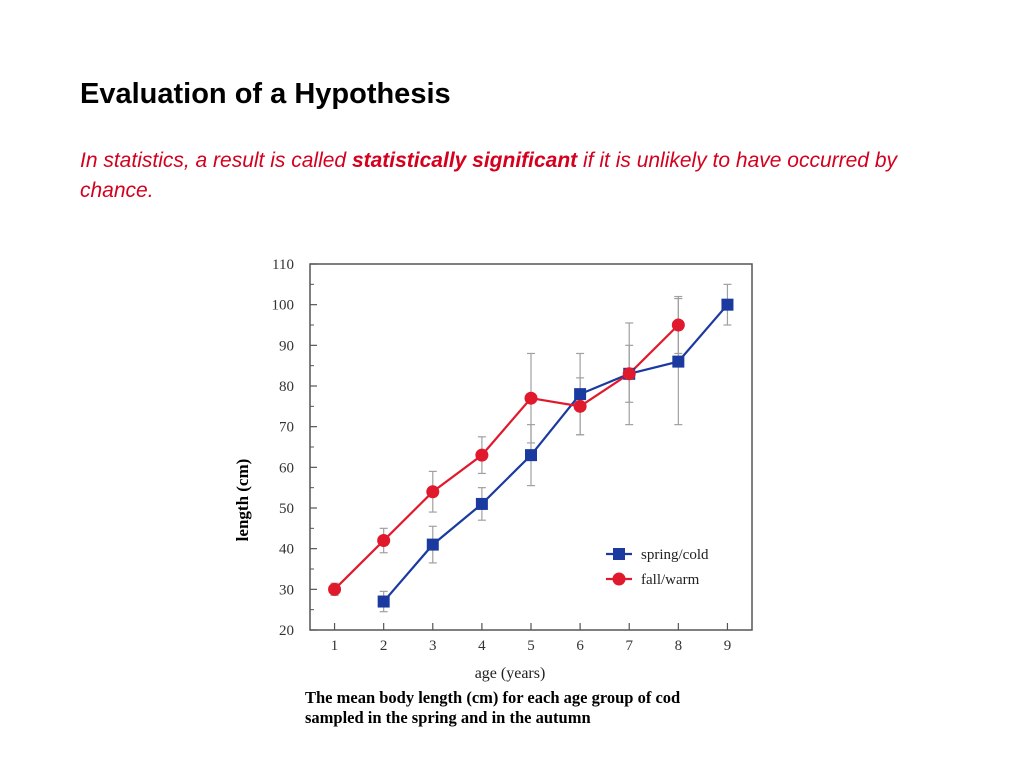 Image resolution: width=1024 pixels, height=768 pixels. Describe the element at coordinates (619, 554) in the screenshot. I see `legend-marker-square` at that location.